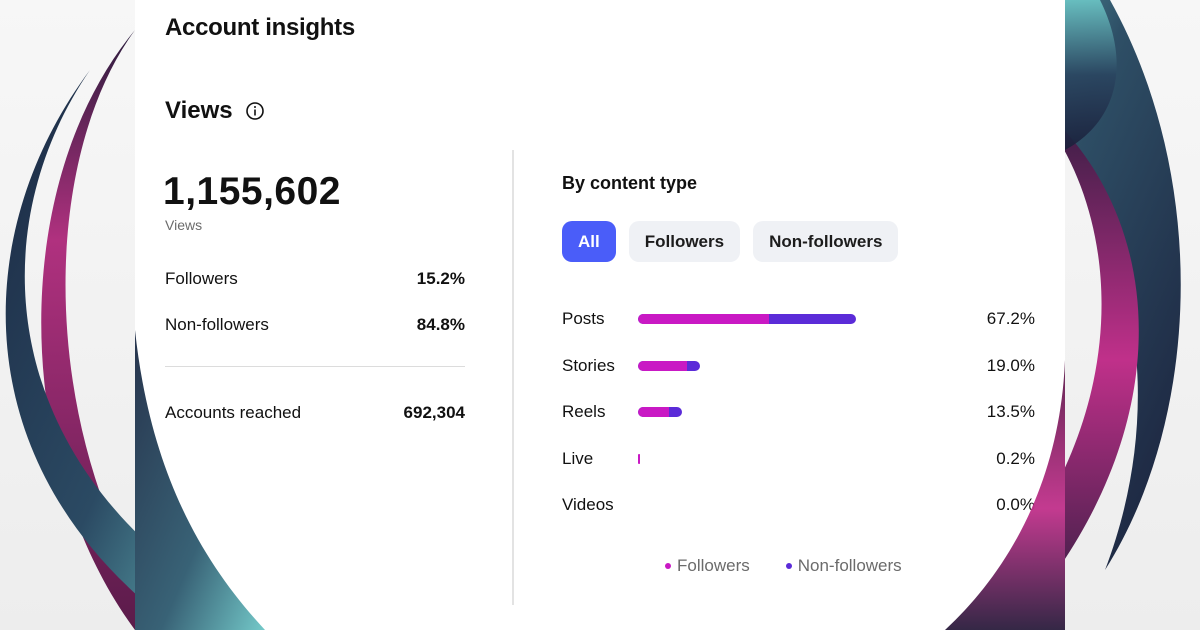  Describe the element at coordinates (233, 412) in the screenshot. I see `accounts-reached-label: Accounts reached` at that location.